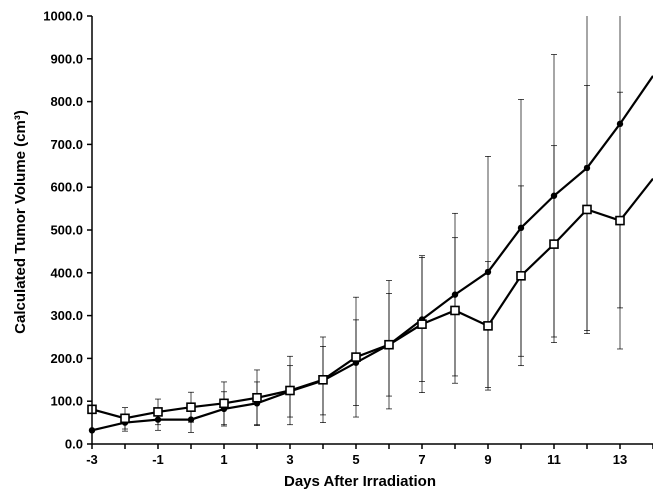  I want to click on y-tick-label: 0.0, so click(74, 444).